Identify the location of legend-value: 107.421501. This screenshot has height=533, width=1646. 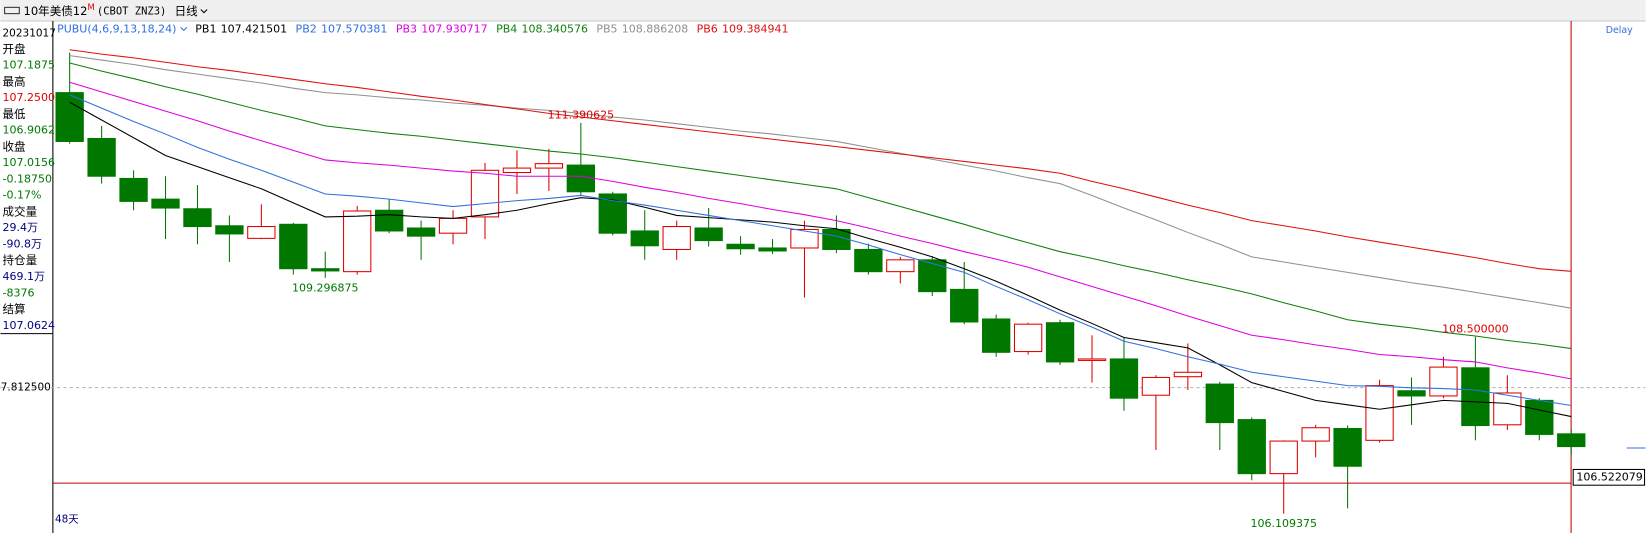
(254, 28).